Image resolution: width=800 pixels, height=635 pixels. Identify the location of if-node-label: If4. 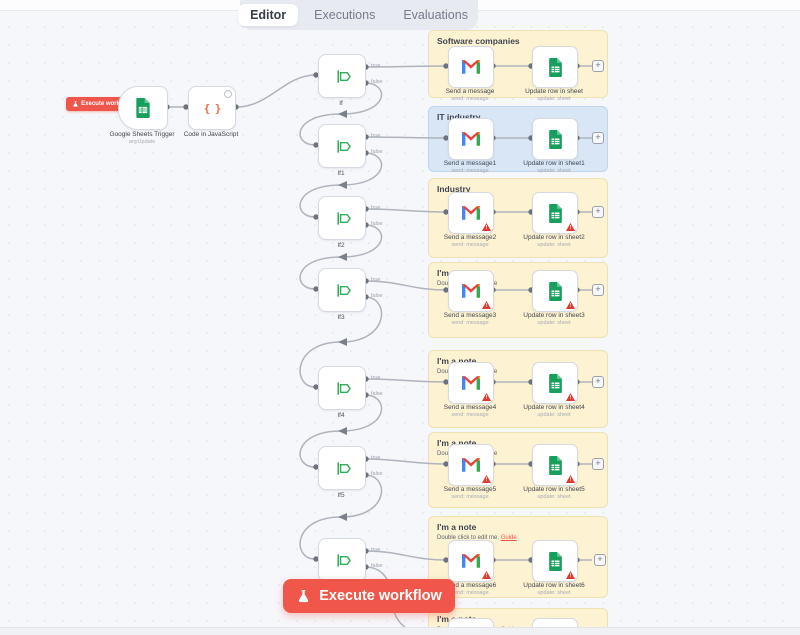
(341, 415).